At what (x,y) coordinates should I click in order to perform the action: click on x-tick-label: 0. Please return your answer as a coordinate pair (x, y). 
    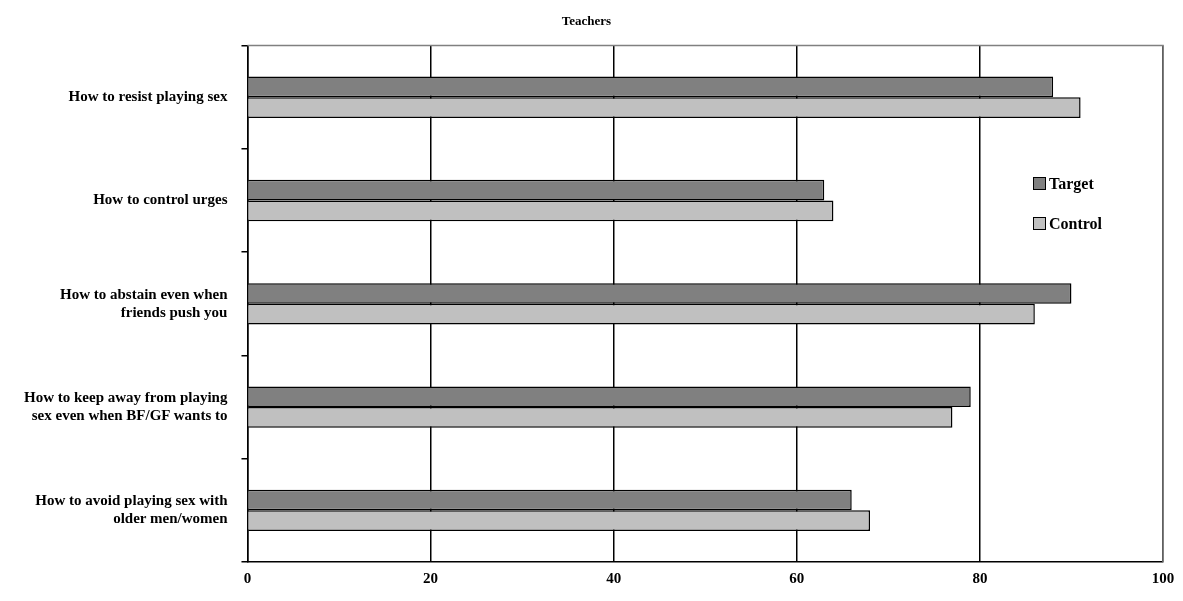
    Looking at the image, I should click on (247, 577).